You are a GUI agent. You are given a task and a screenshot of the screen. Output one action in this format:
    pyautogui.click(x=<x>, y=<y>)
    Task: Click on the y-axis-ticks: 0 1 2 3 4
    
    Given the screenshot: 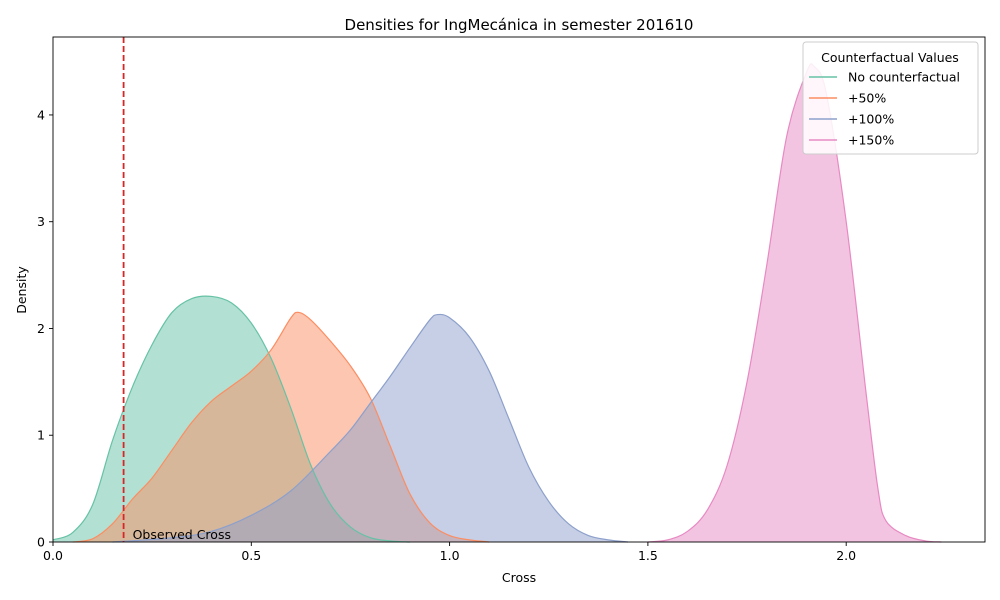 What is the action you would take?
    pyautogui.click(x=45, y=328)
    